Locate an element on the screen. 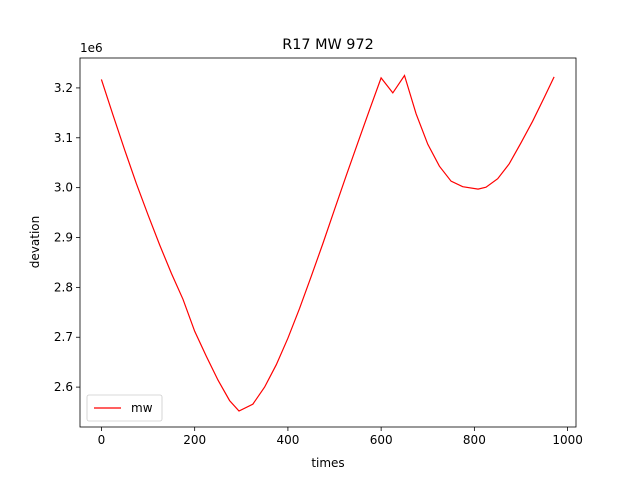  x-tick-label: 200 is located at coordinates (194, 440).